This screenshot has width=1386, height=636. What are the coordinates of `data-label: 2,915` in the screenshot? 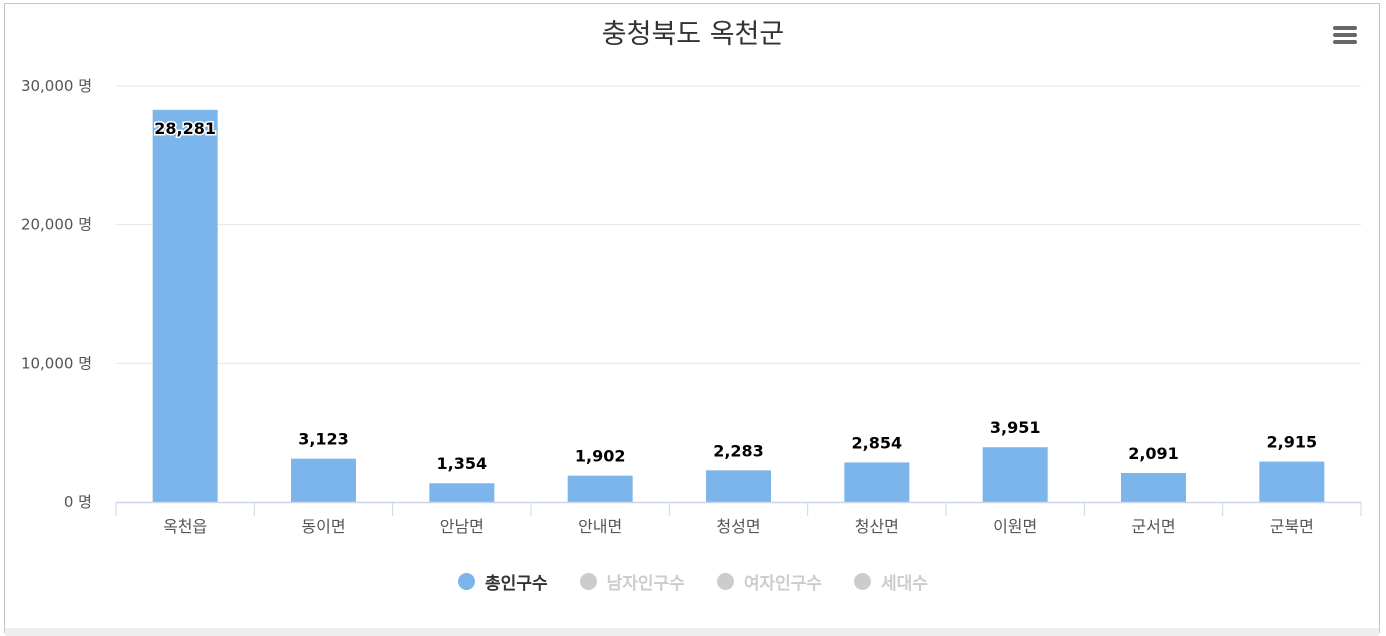 It's located at (1292, 442).